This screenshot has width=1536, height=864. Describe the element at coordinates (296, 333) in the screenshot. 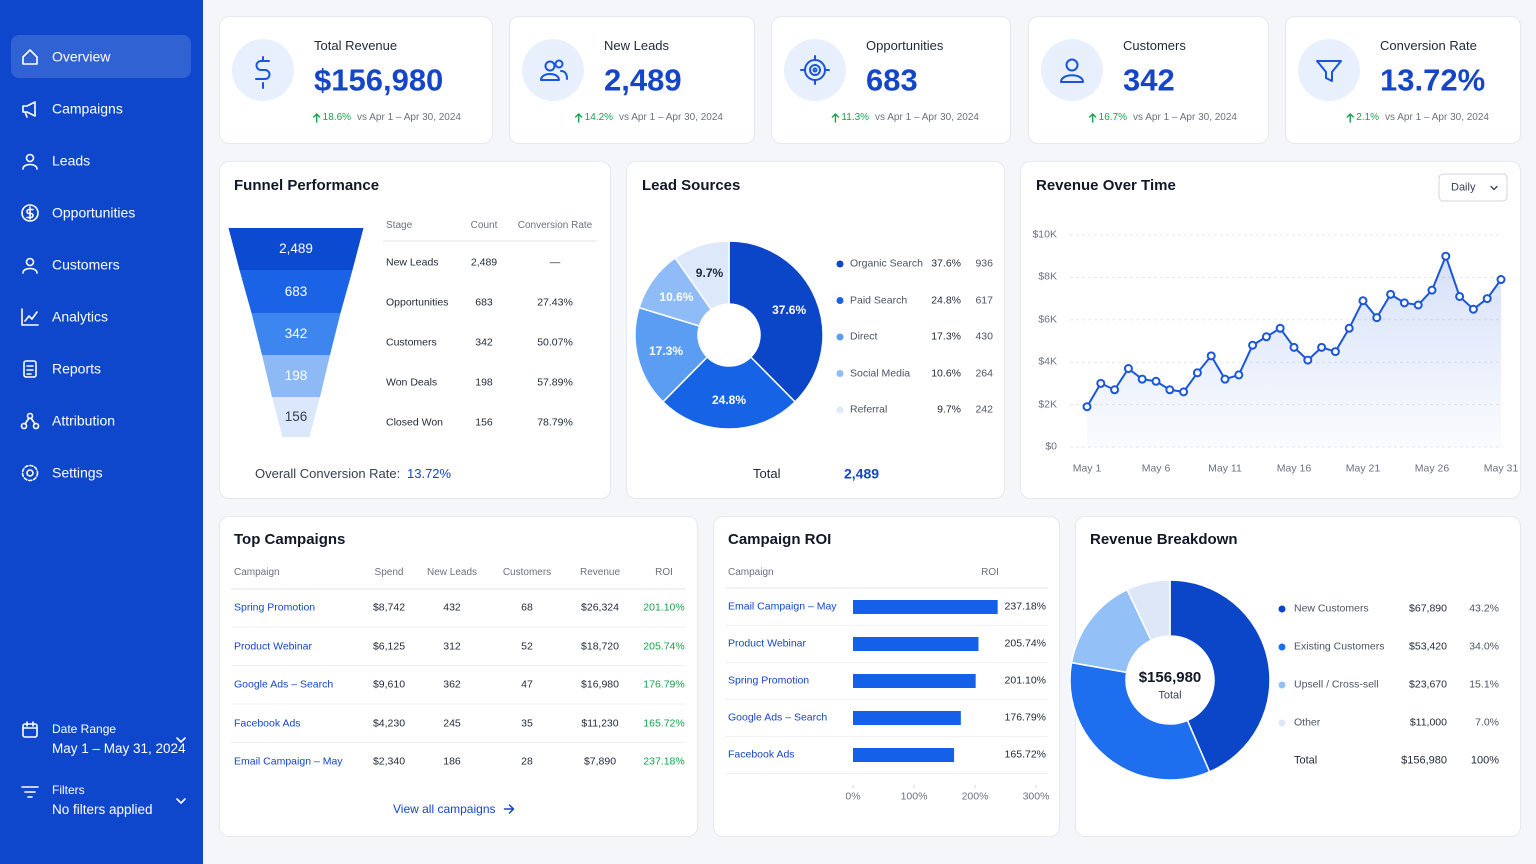

I see `funnel-label: 342` at that location.